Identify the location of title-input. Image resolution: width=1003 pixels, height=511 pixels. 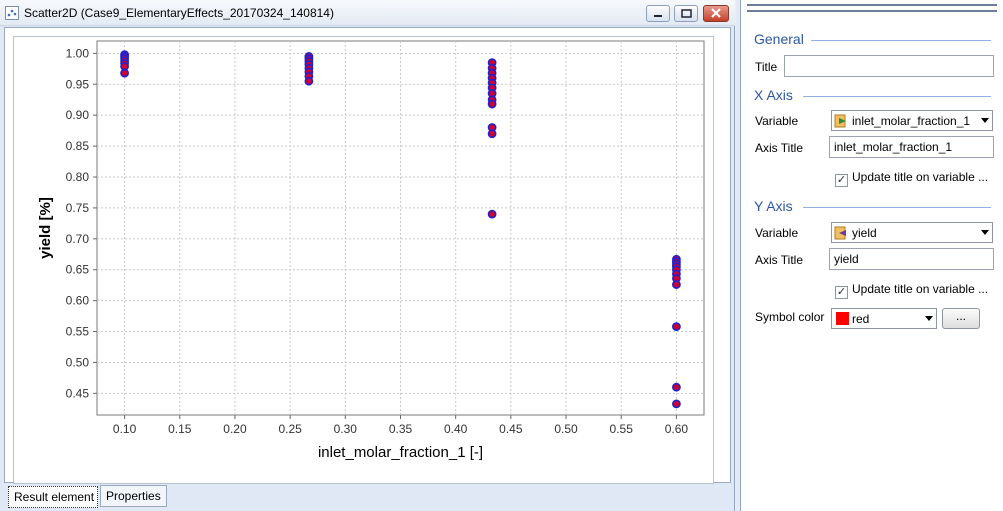
(889, 66).